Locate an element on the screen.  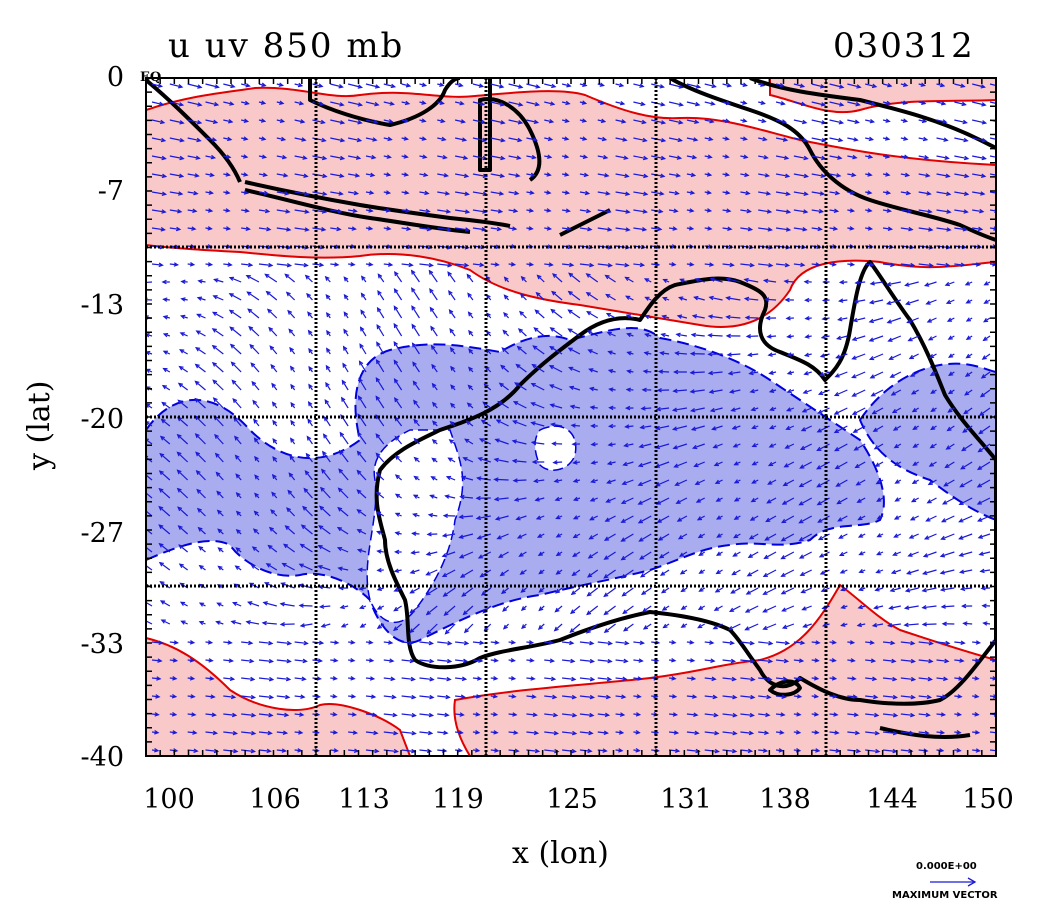
y-tick-label: 0 is located at coordinates (115, 77).